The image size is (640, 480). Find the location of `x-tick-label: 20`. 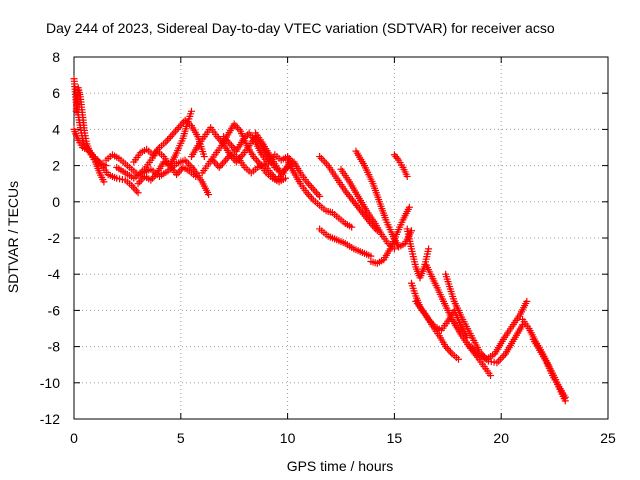

x-tick-label: 20 is located at coordinates (501, 438).